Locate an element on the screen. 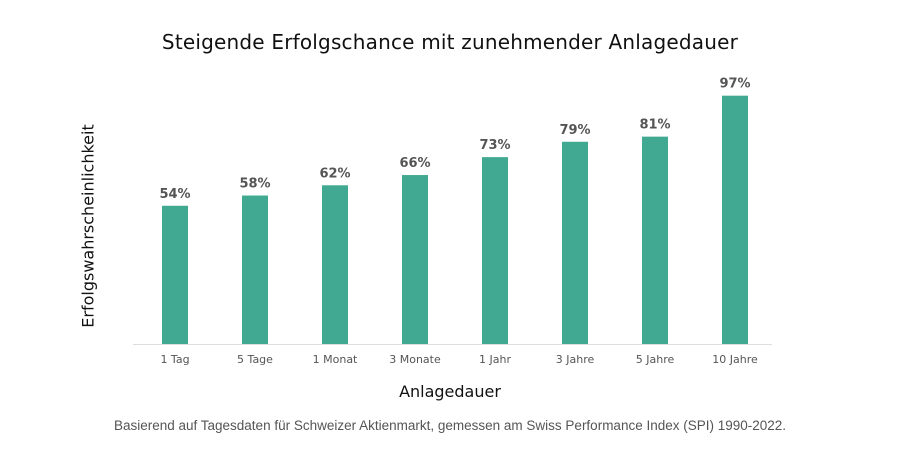 The width and height of the screenshot is (900, 450). data-label-2: 58% is located at coordinates (254, 184).